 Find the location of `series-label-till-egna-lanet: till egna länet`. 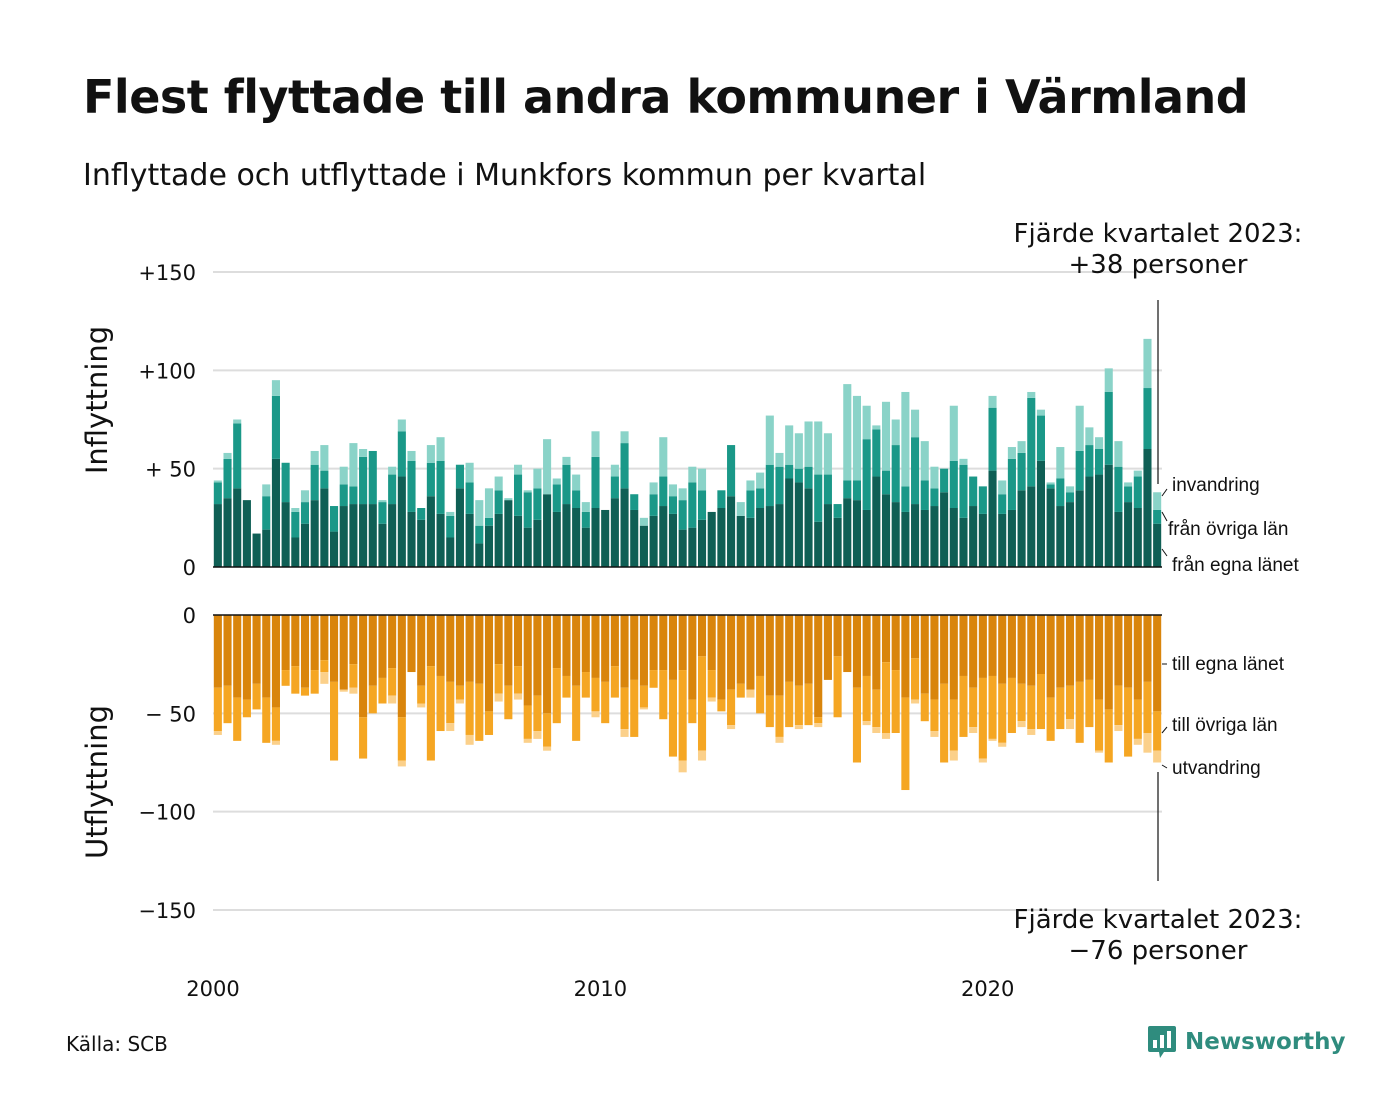

series-label-till-egna-lanet: till egna länet is located at coordinates (1223, 664).